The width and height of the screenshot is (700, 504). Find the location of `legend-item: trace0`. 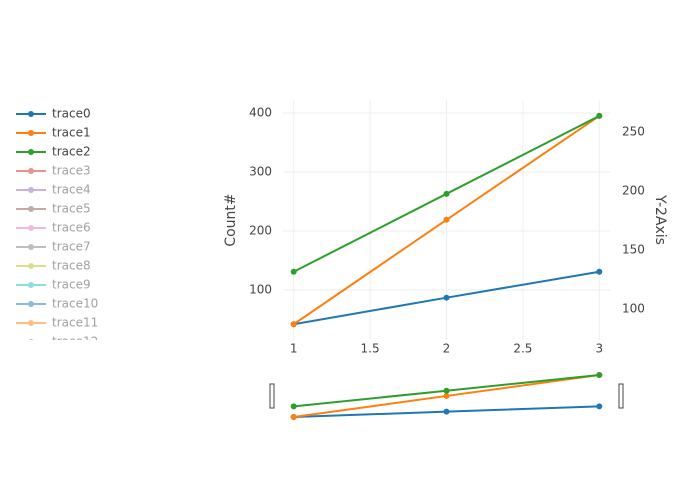

legend-item: trace0 is located at coordinates (53, 114).